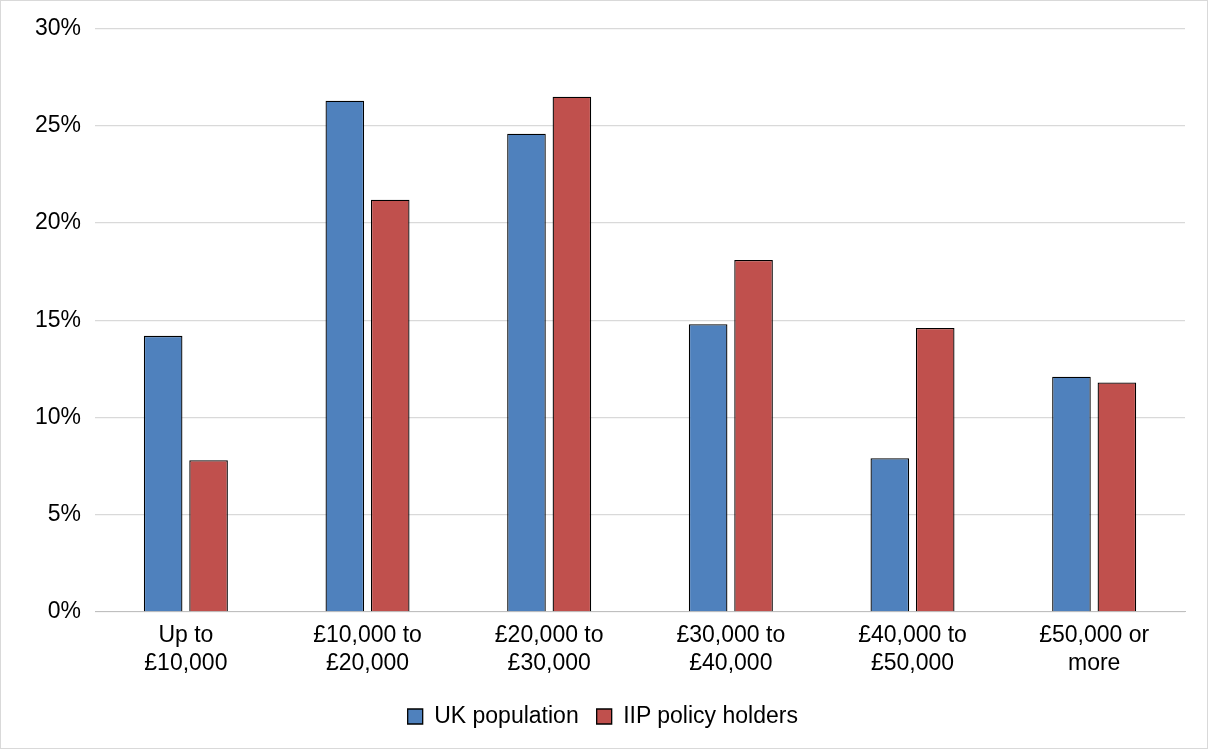 This screenshot has width=1208, height=749. What do you see at coordinates (186, 647) in the screenshot?
I see `x-tick-label: Up to £10,000` at bounding box center [186, 647].